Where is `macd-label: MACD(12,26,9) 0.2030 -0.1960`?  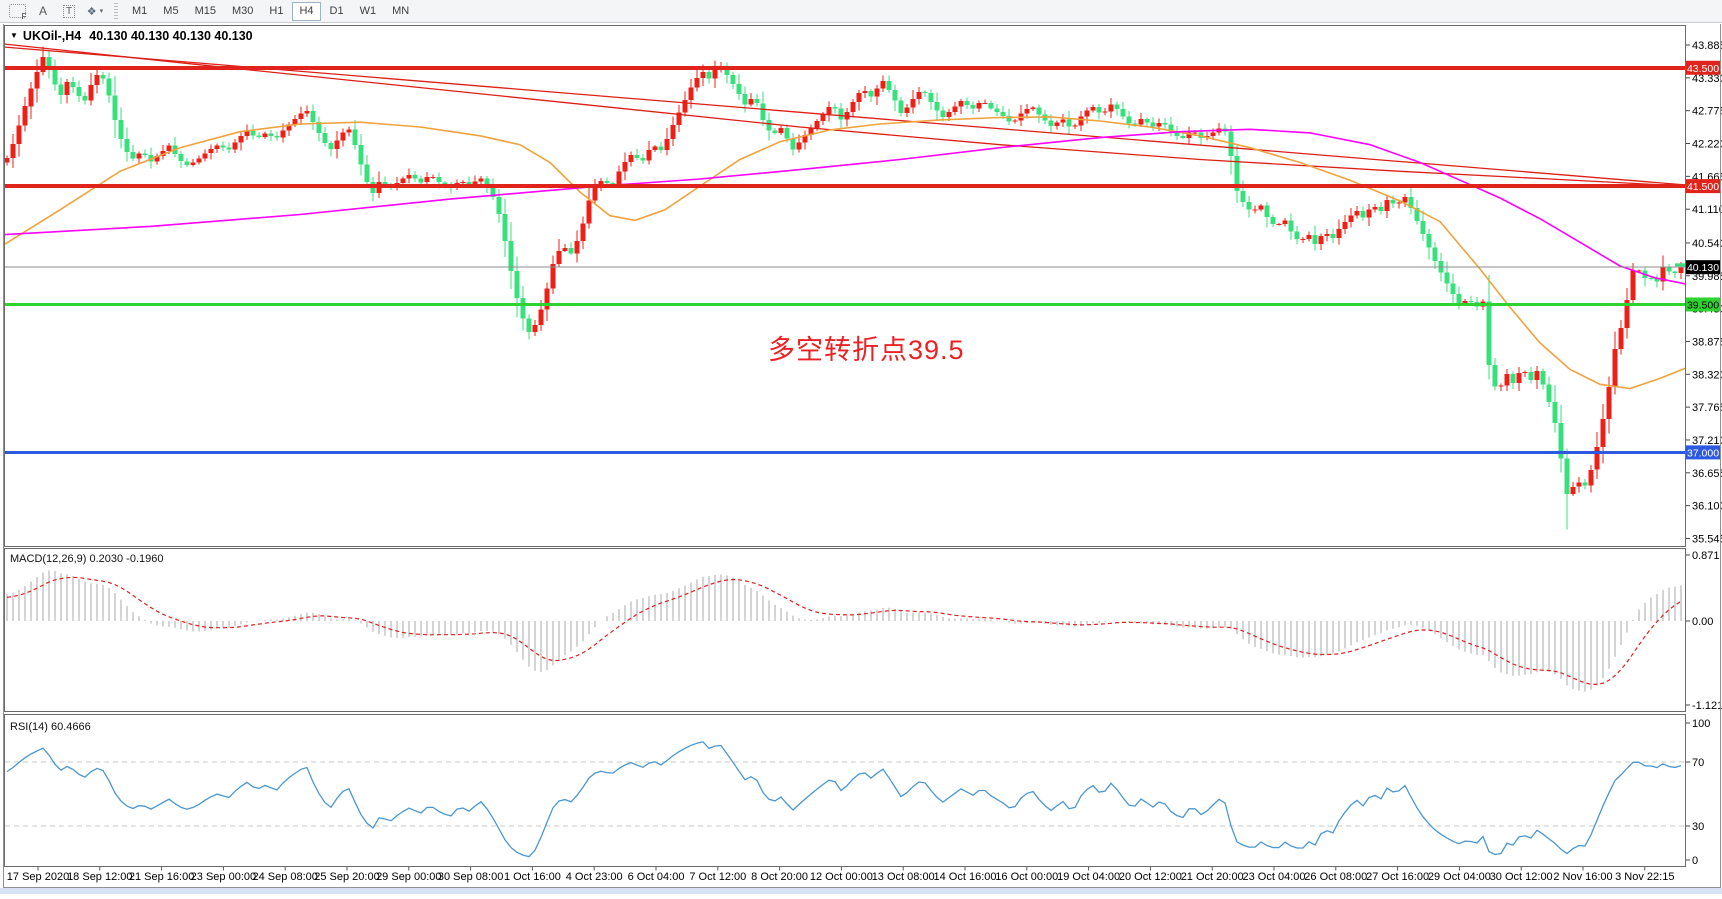
macd-label: MACD(12,26,9) 0.2030 -0.1960 is located at coordinates (86, 559).